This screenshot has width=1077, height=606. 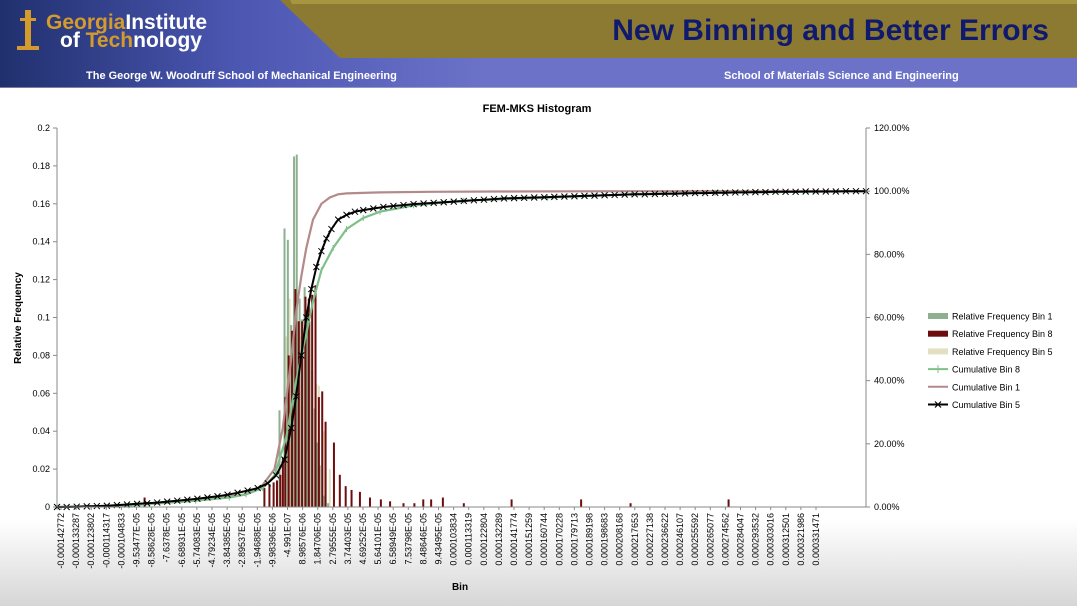 What do you see at coordinates (76, 541) in the screenshot?
I see `x-tick-label: -0.000133287` at bounding box center [76, 541].